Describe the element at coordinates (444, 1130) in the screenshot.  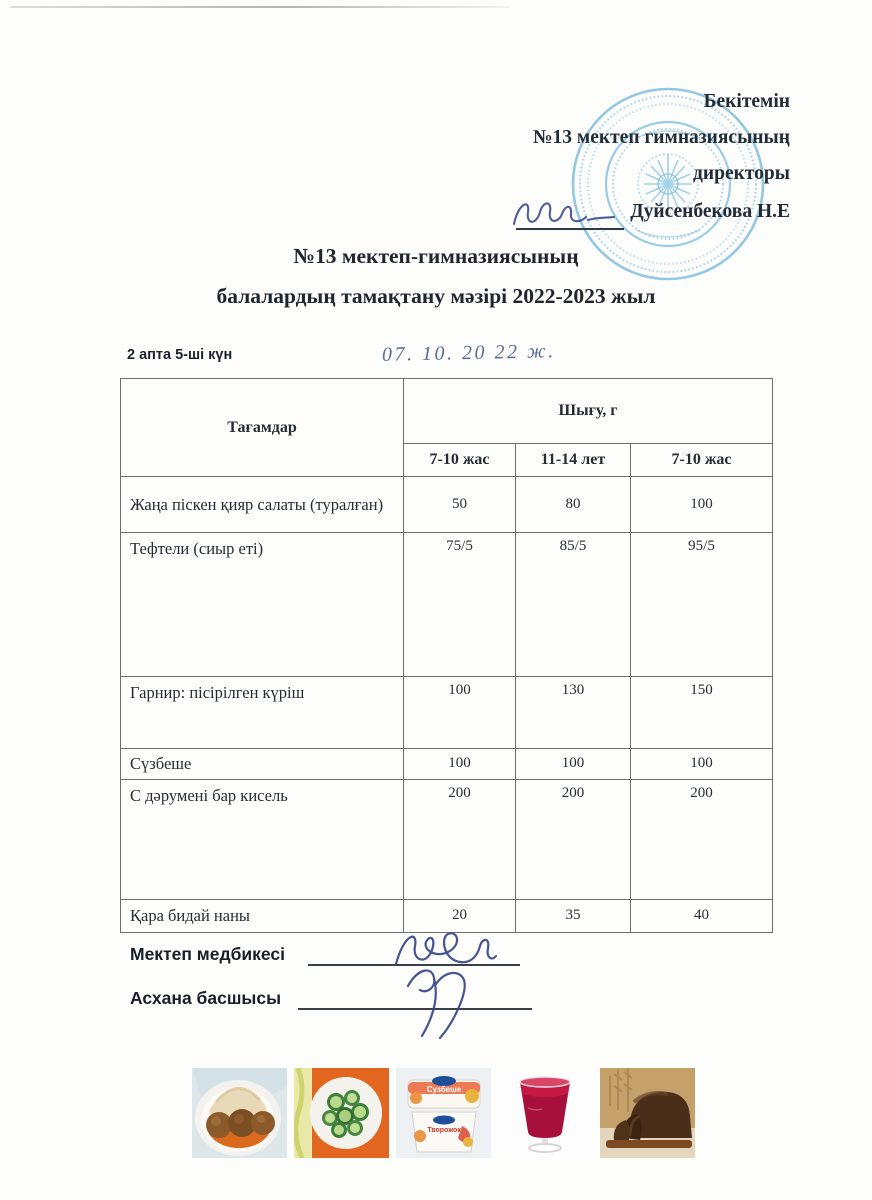
I see `suzbesha-side-label: Творожок` at that location.